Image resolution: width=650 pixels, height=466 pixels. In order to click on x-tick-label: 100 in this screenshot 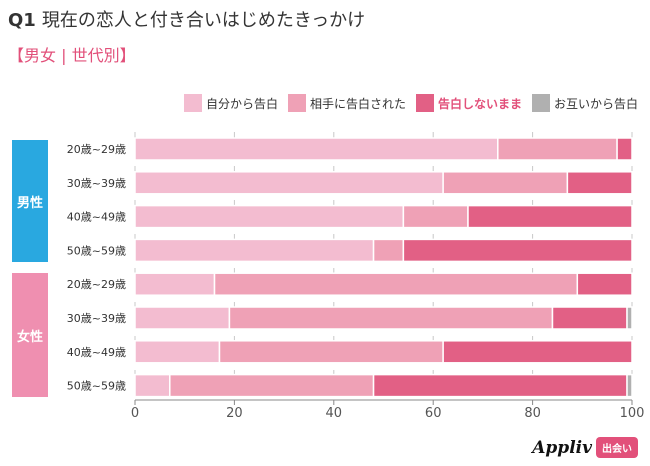, I will do `click(632, 413)`.